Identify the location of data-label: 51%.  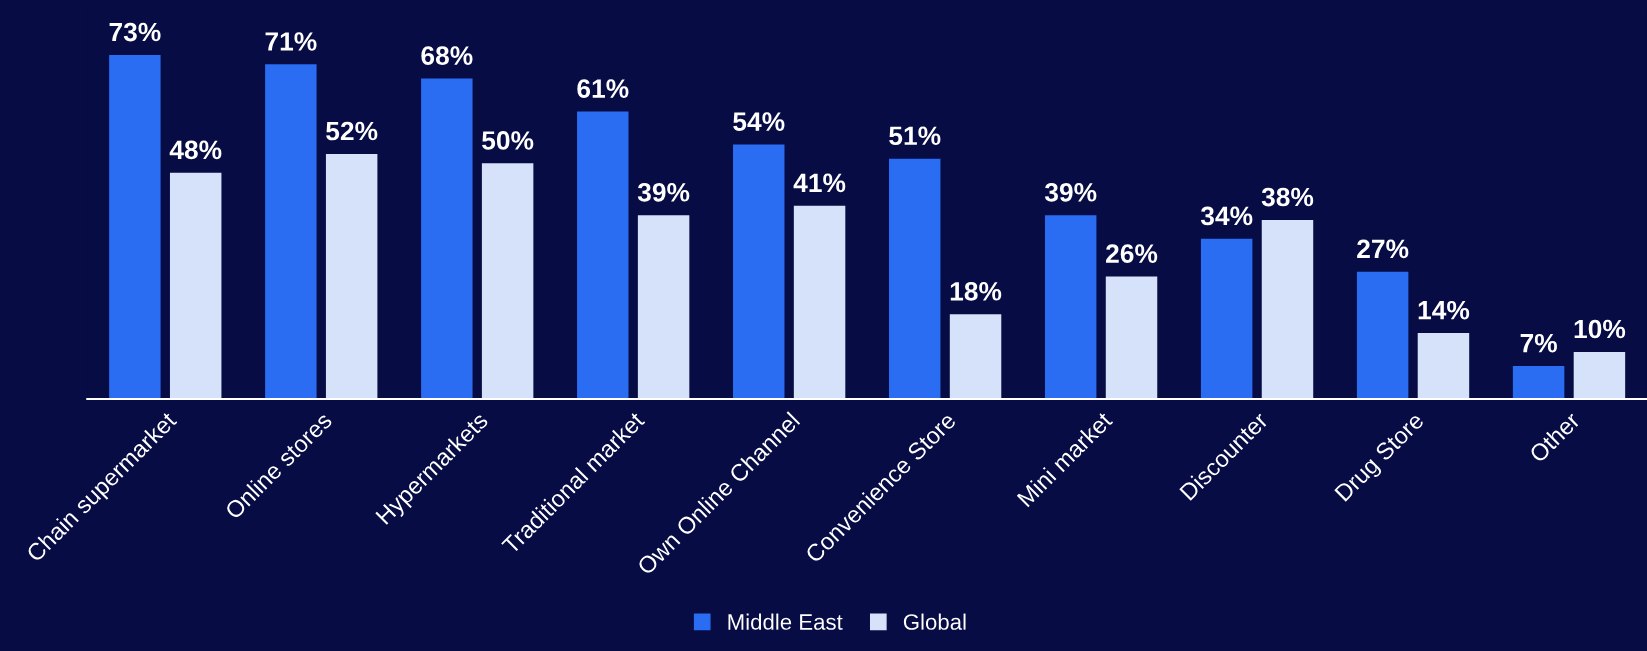
(915, 136).